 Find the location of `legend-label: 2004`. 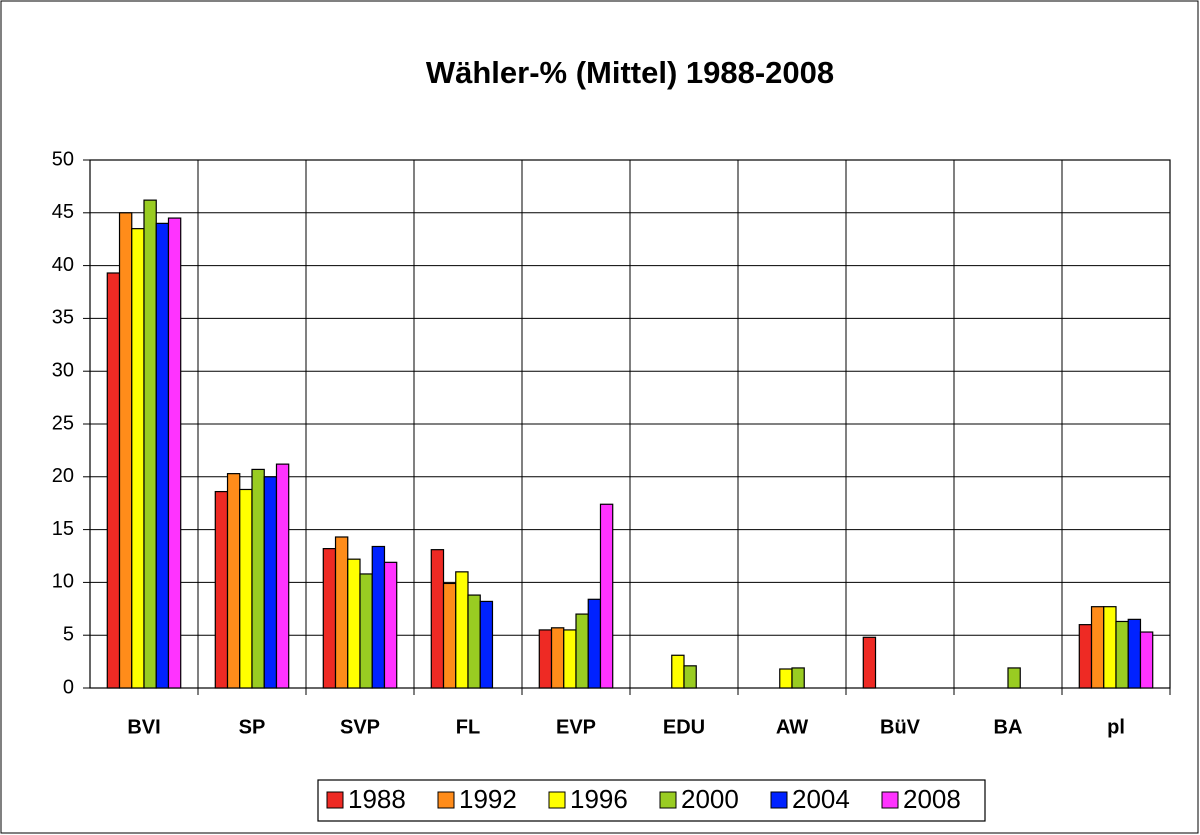

legend-label: 2004 is located at coordinates (821, 799).